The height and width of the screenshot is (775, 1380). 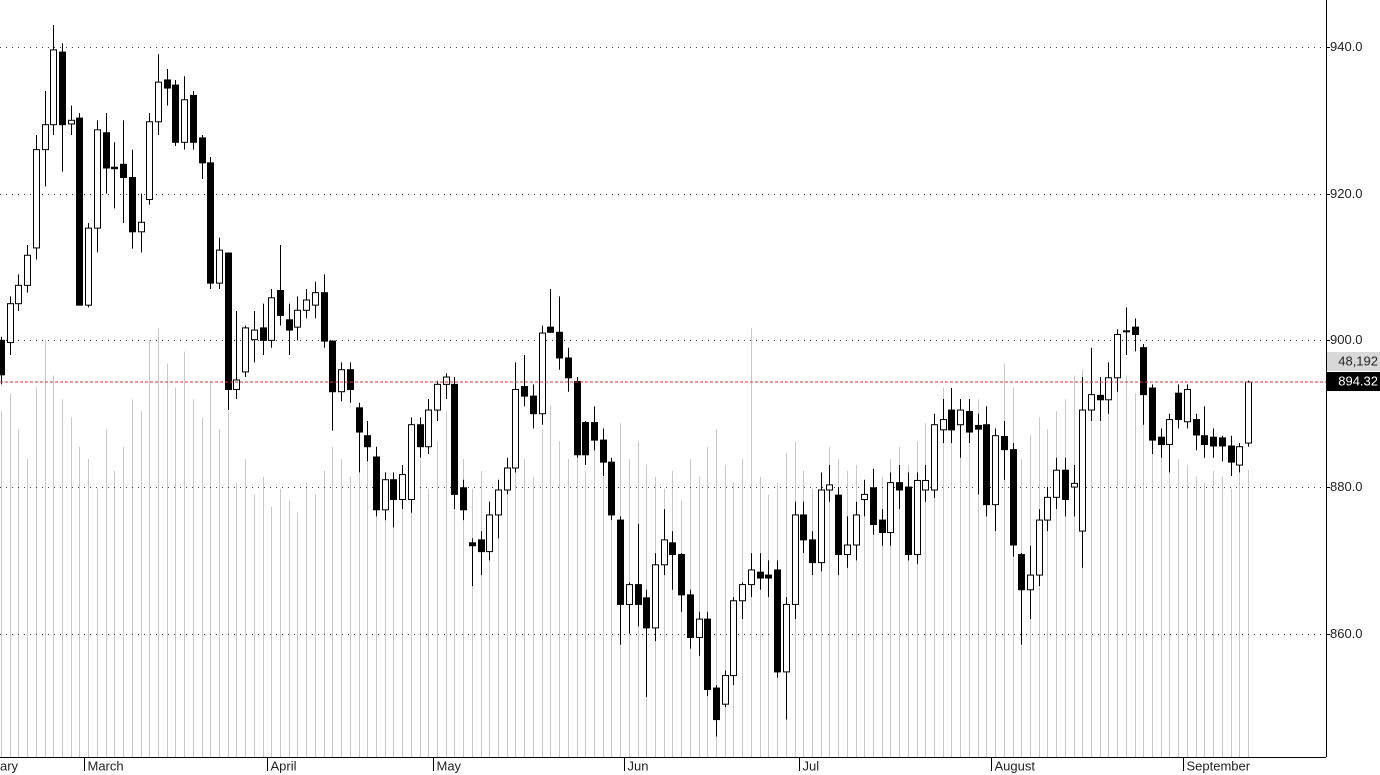 What do you see at coordinates (106, 765) in the screenshot?
I see `x-tick-label: March` at bounding box center [106, 765].